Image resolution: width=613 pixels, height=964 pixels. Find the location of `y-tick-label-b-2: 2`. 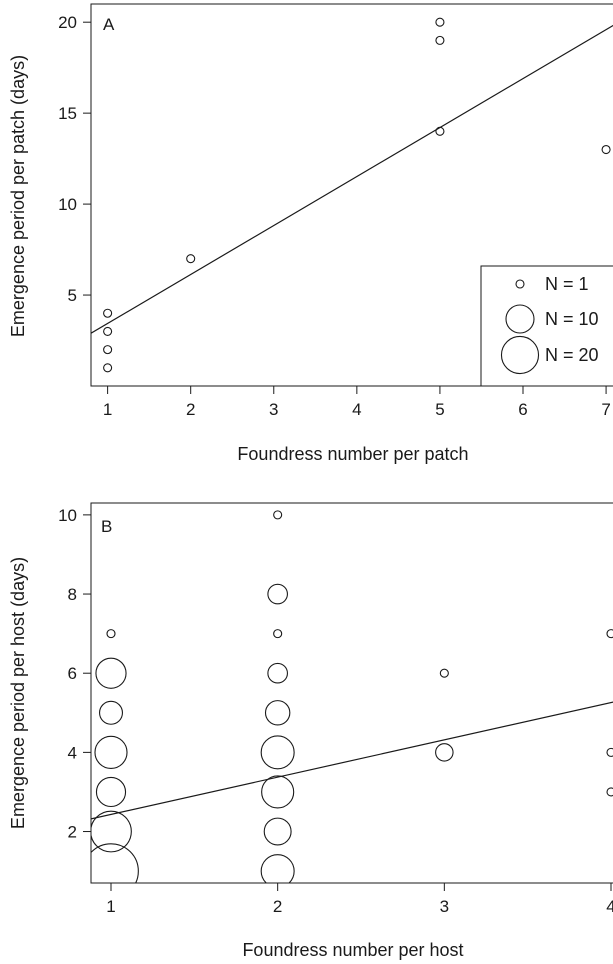

y-tick-label-b-2: 2 is located at coordinates (72, 832).